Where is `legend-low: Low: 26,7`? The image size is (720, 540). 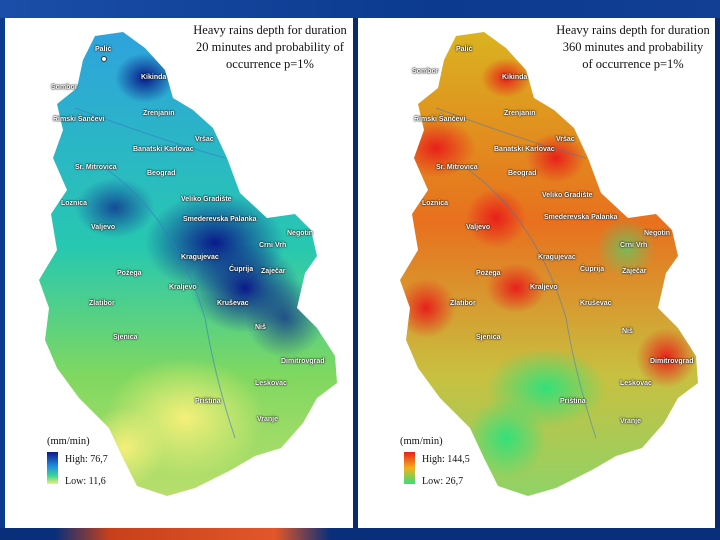
legend-low: Low: 26,7 is located at coordinates (443, 481).